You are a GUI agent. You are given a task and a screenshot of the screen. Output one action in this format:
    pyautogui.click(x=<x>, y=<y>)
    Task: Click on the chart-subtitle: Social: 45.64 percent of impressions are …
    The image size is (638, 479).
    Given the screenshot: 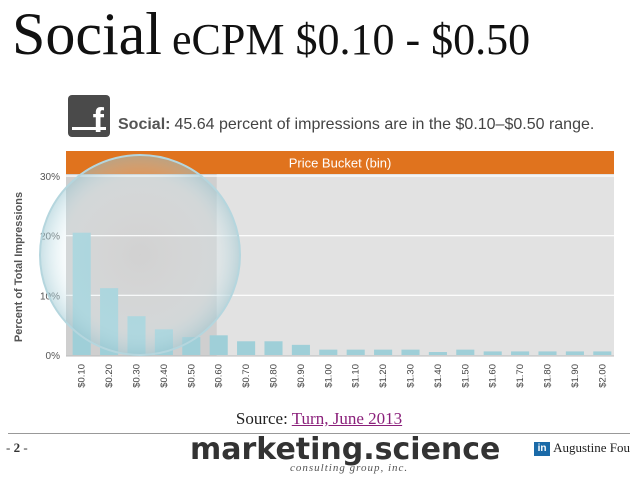 What is the action you would take?
    pyautogui.click(x=356, y=125)
    